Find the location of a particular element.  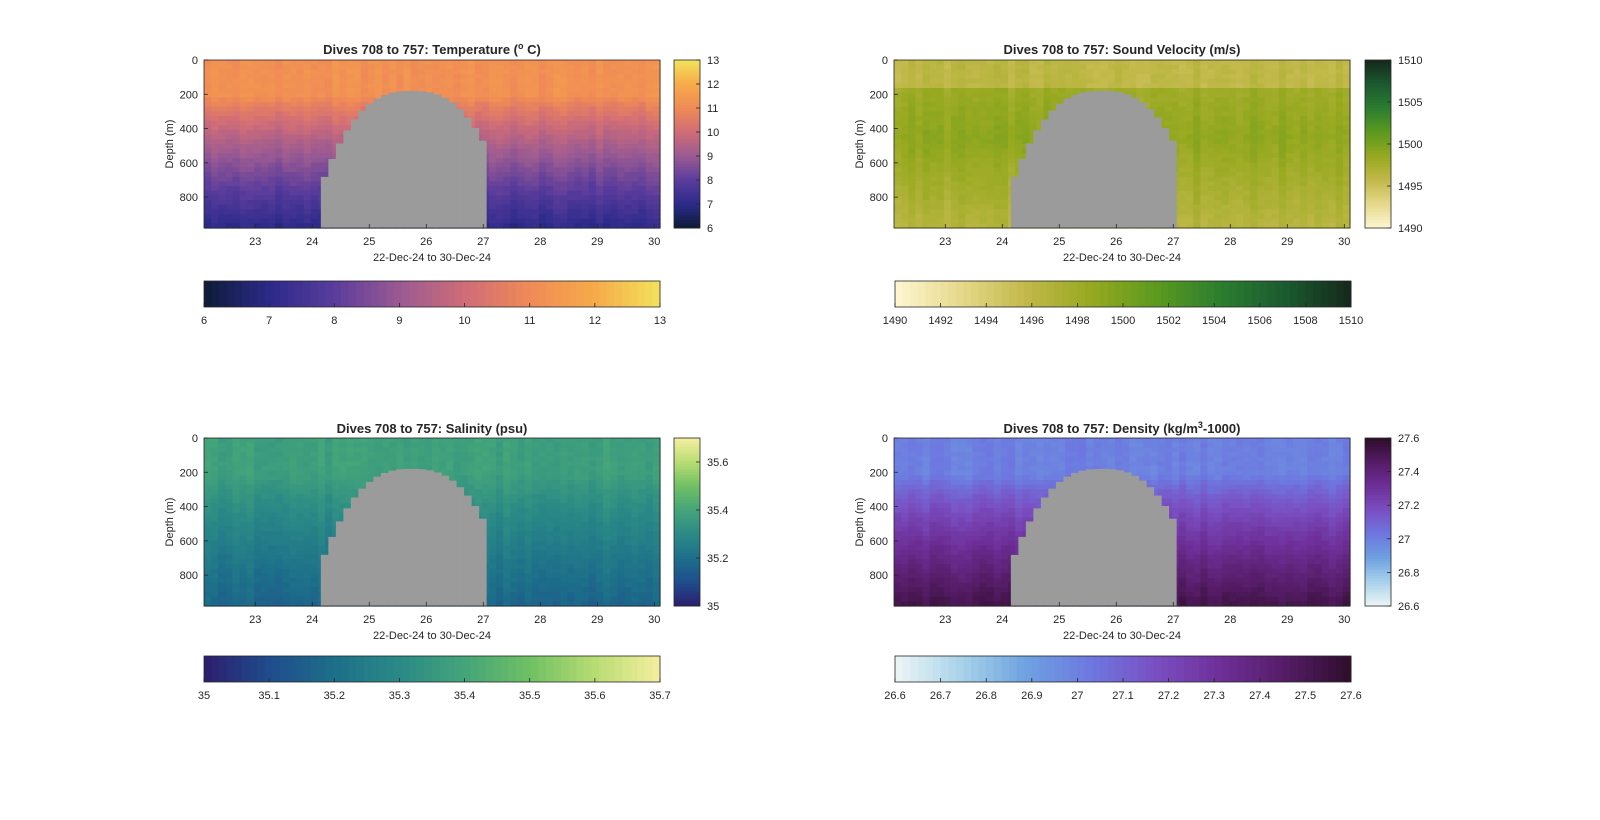

x-tick-label: 24 is located at coordinates (312, 242).